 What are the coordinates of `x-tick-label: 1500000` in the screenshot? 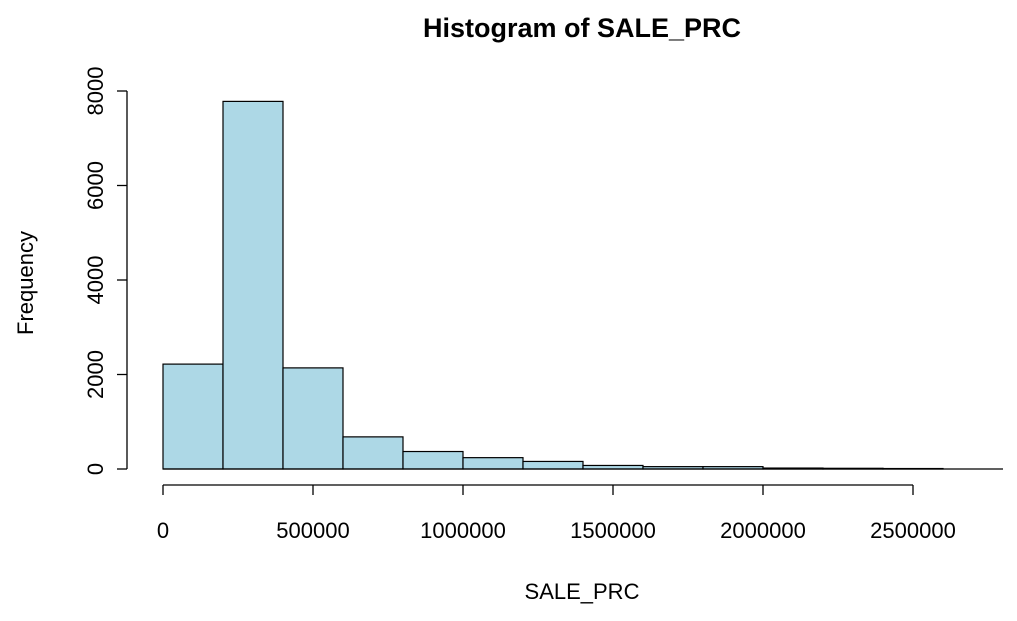 It's located at (613, 530).